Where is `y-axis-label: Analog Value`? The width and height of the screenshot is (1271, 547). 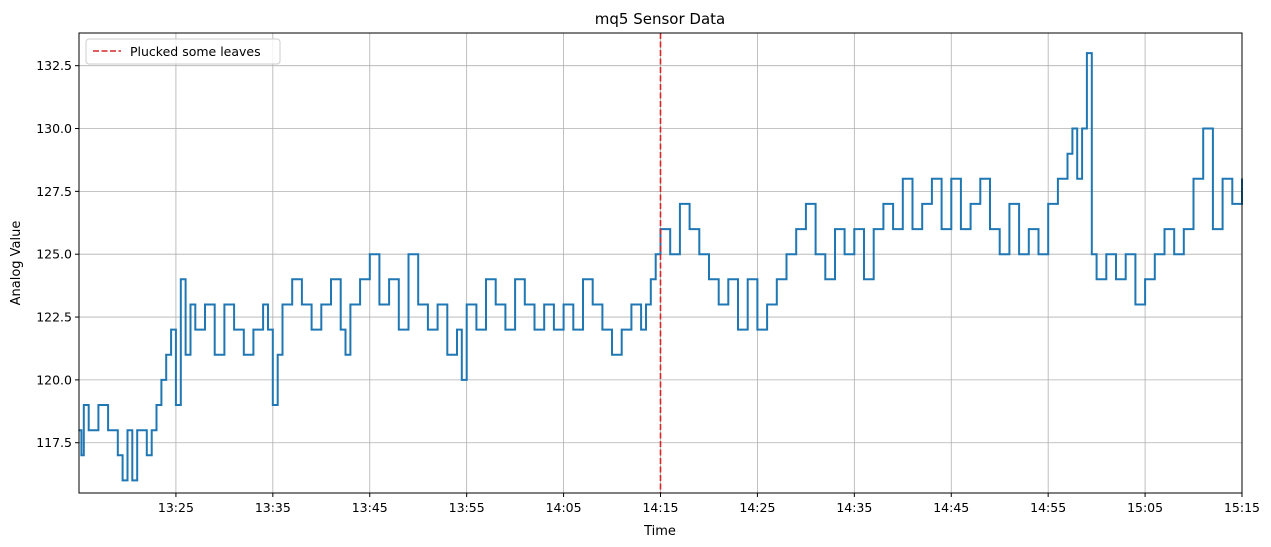
y-axis-label: Analog Value is located at coordinates (16, 263).